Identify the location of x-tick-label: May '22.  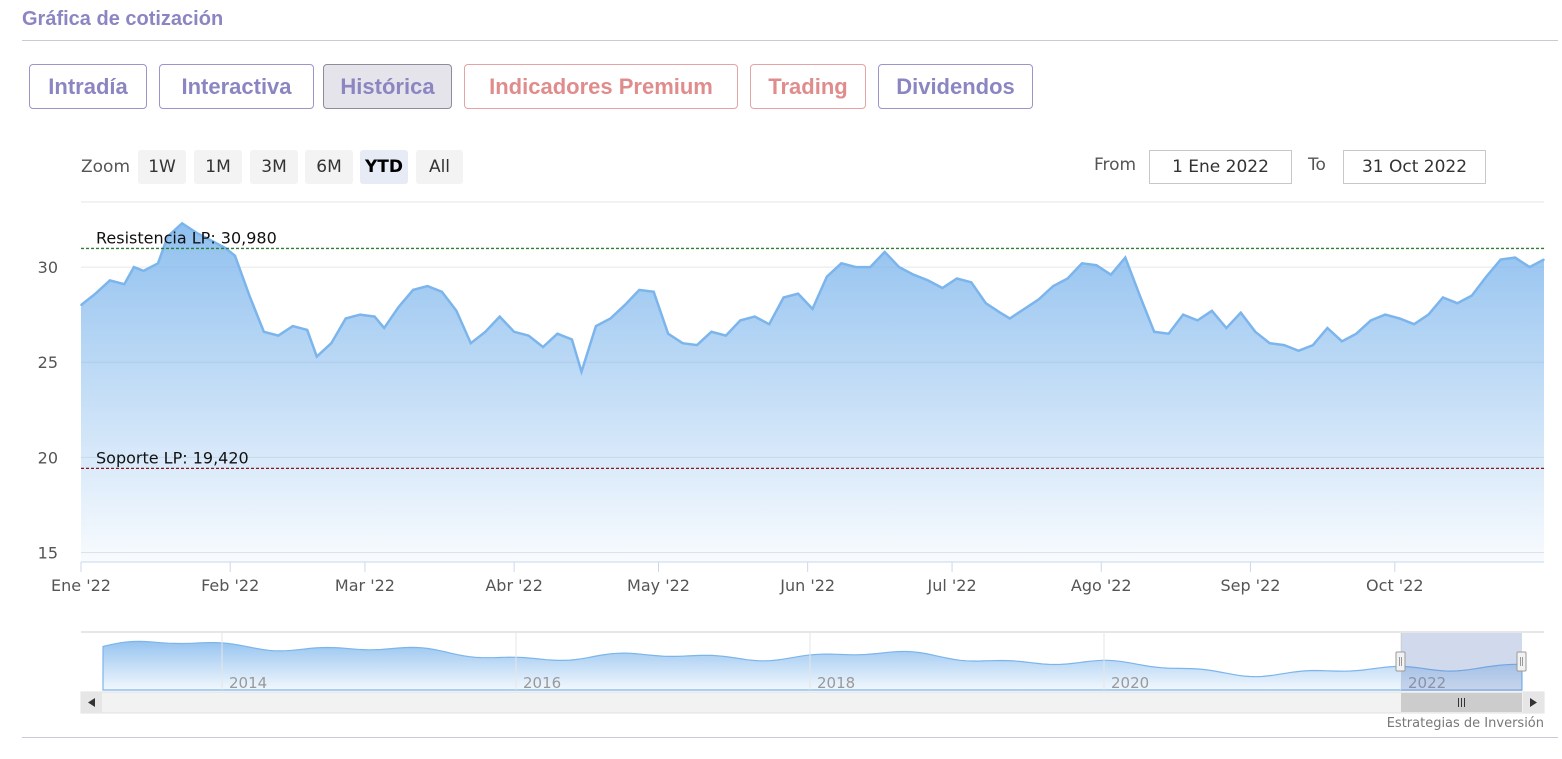
(658, 585).